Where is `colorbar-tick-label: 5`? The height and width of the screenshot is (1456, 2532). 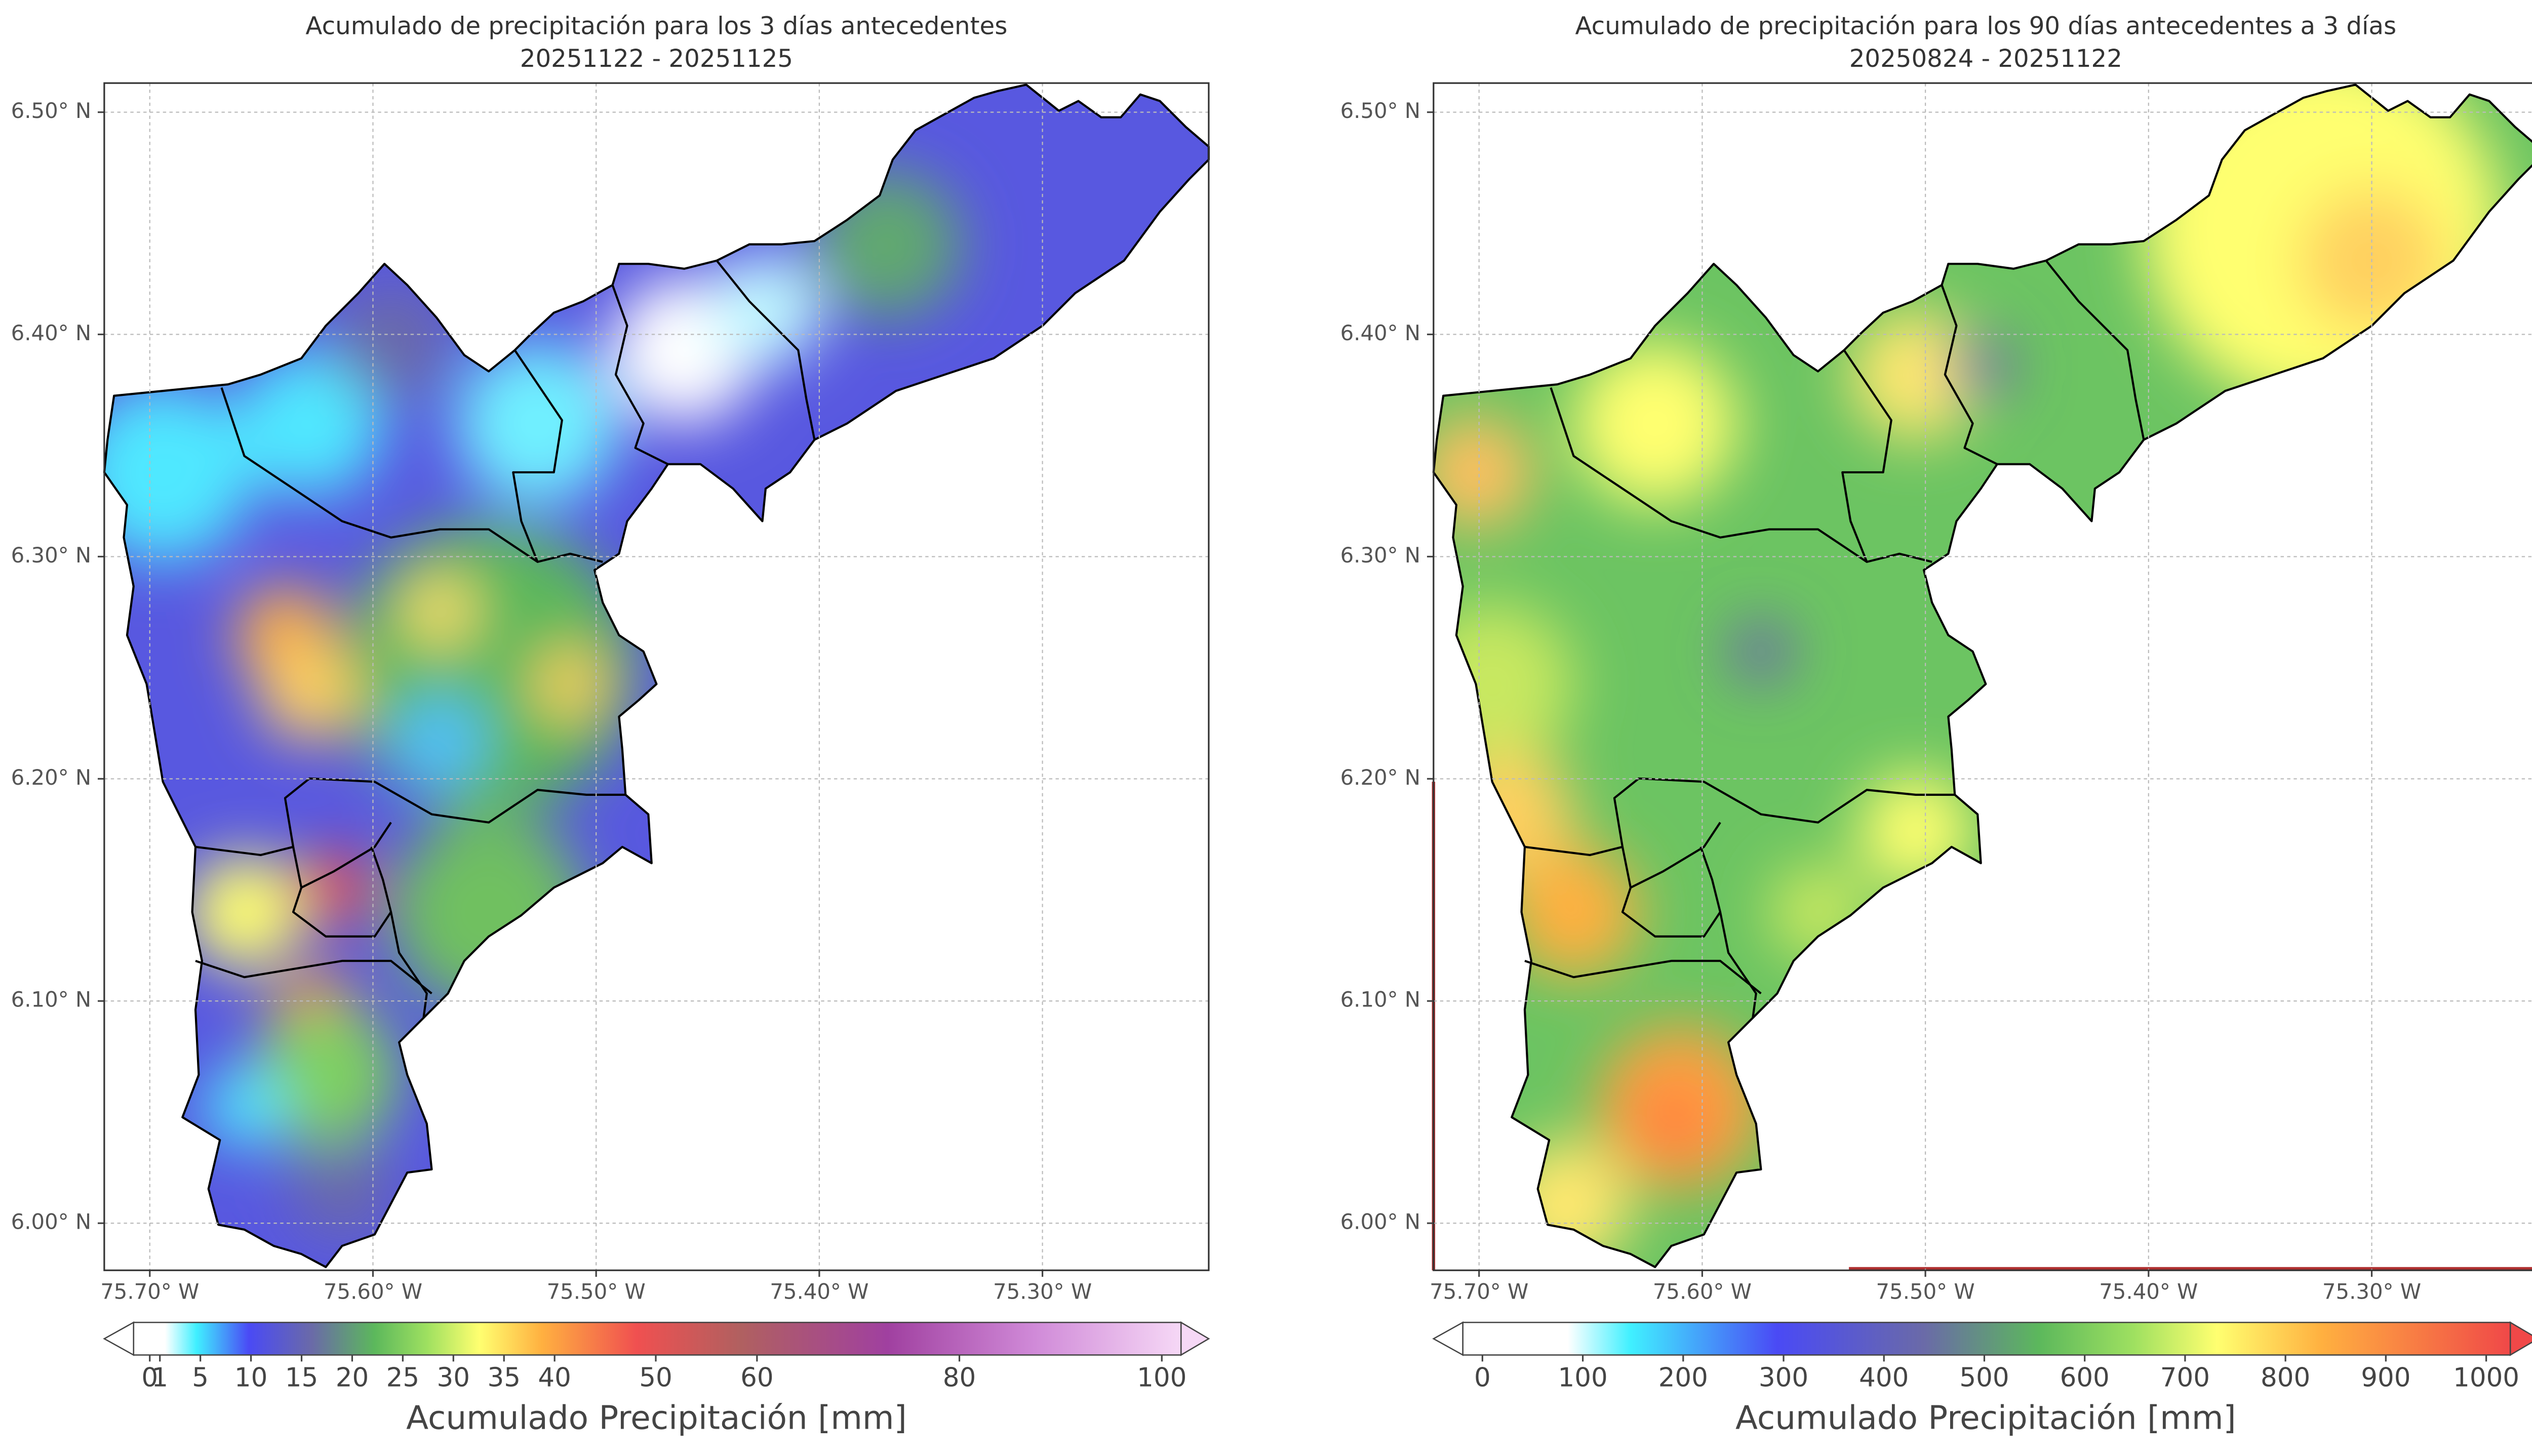
colorbar-tick-label: 5 is located at coordinates (200, 1378).